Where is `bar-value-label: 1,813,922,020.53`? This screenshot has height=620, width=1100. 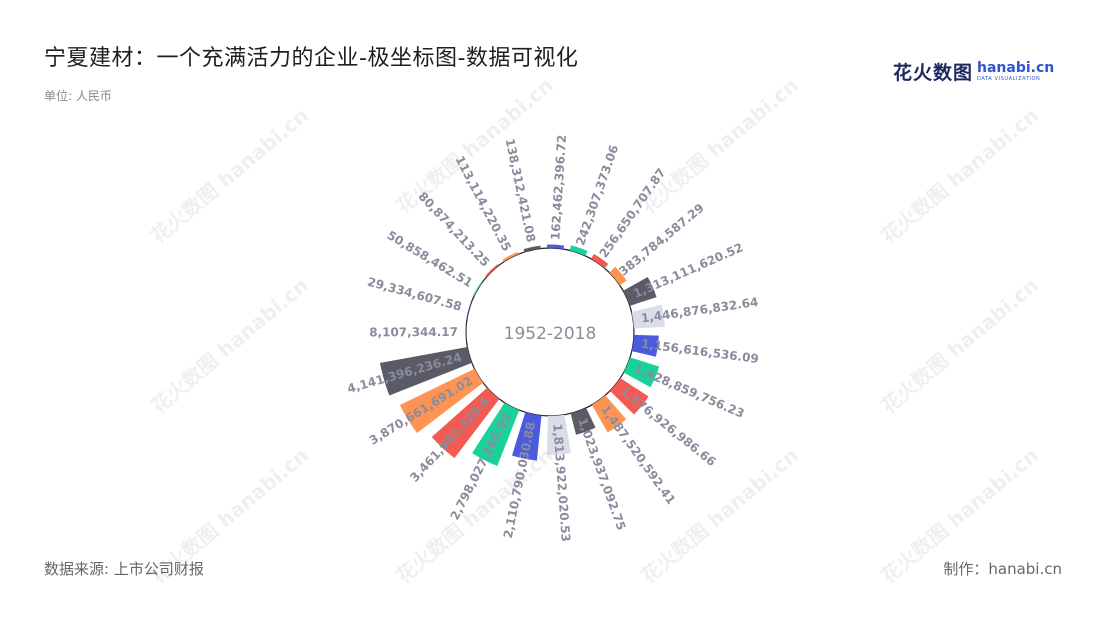 bar-value-label: 1,813,922,020.53 is located at coordinates (561, 482).